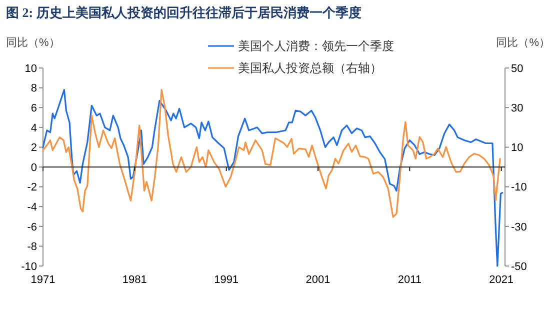  Describe the element at coordinates (517, 148) in the screenshot. I see `y2-tick-label: 10` at that location.